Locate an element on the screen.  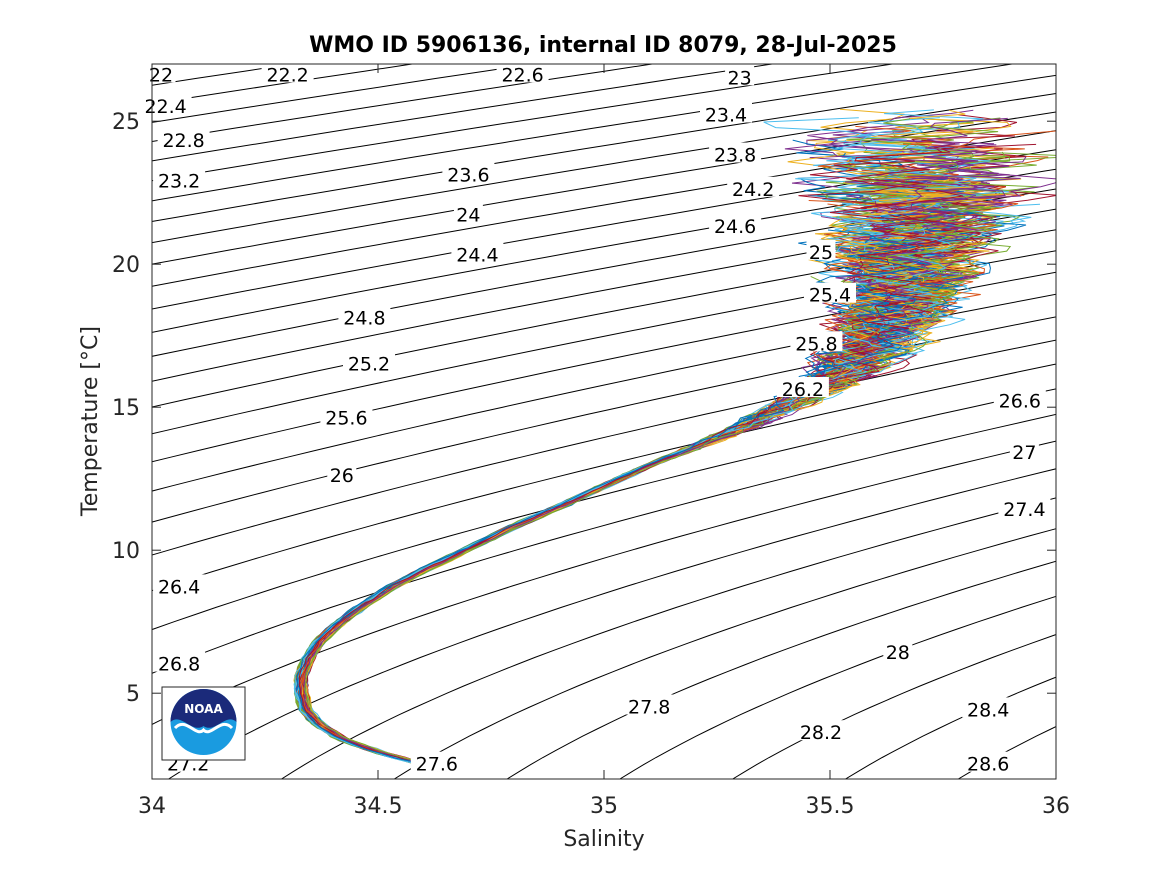
contour-label: 27 is located at coordinates (1024, 453).